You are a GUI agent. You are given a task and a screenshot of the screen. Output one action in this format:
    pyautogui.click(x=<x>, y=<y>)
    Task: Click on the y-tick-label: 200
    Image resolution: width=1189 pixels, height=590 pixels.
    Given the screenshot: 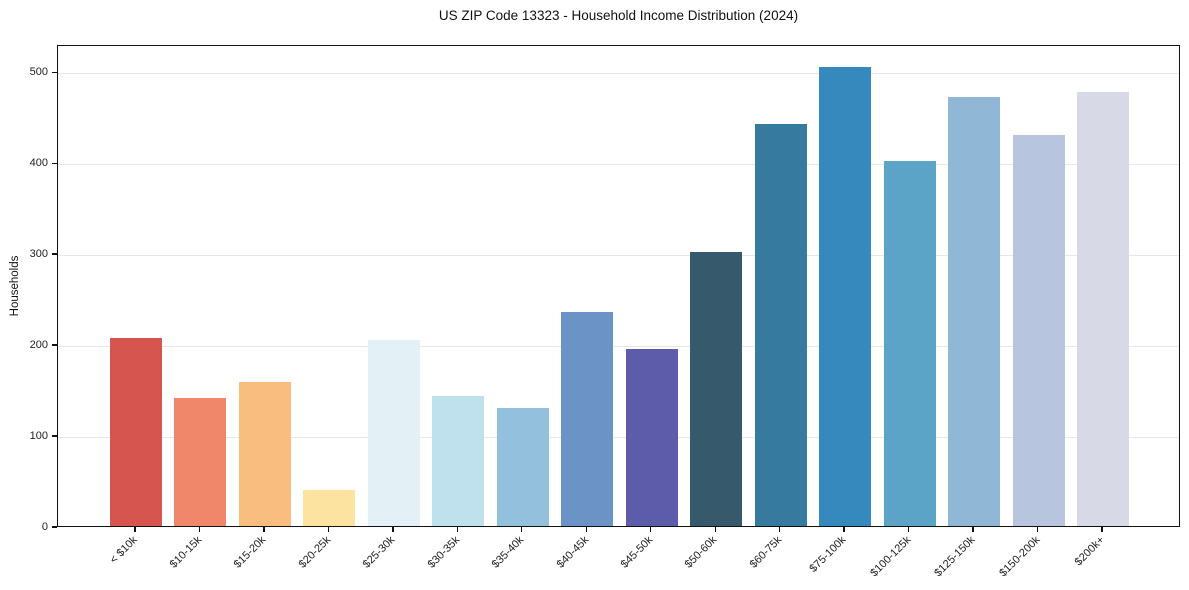 What is the action you would take?
    pyautogui.click(x=38, y=344)
    